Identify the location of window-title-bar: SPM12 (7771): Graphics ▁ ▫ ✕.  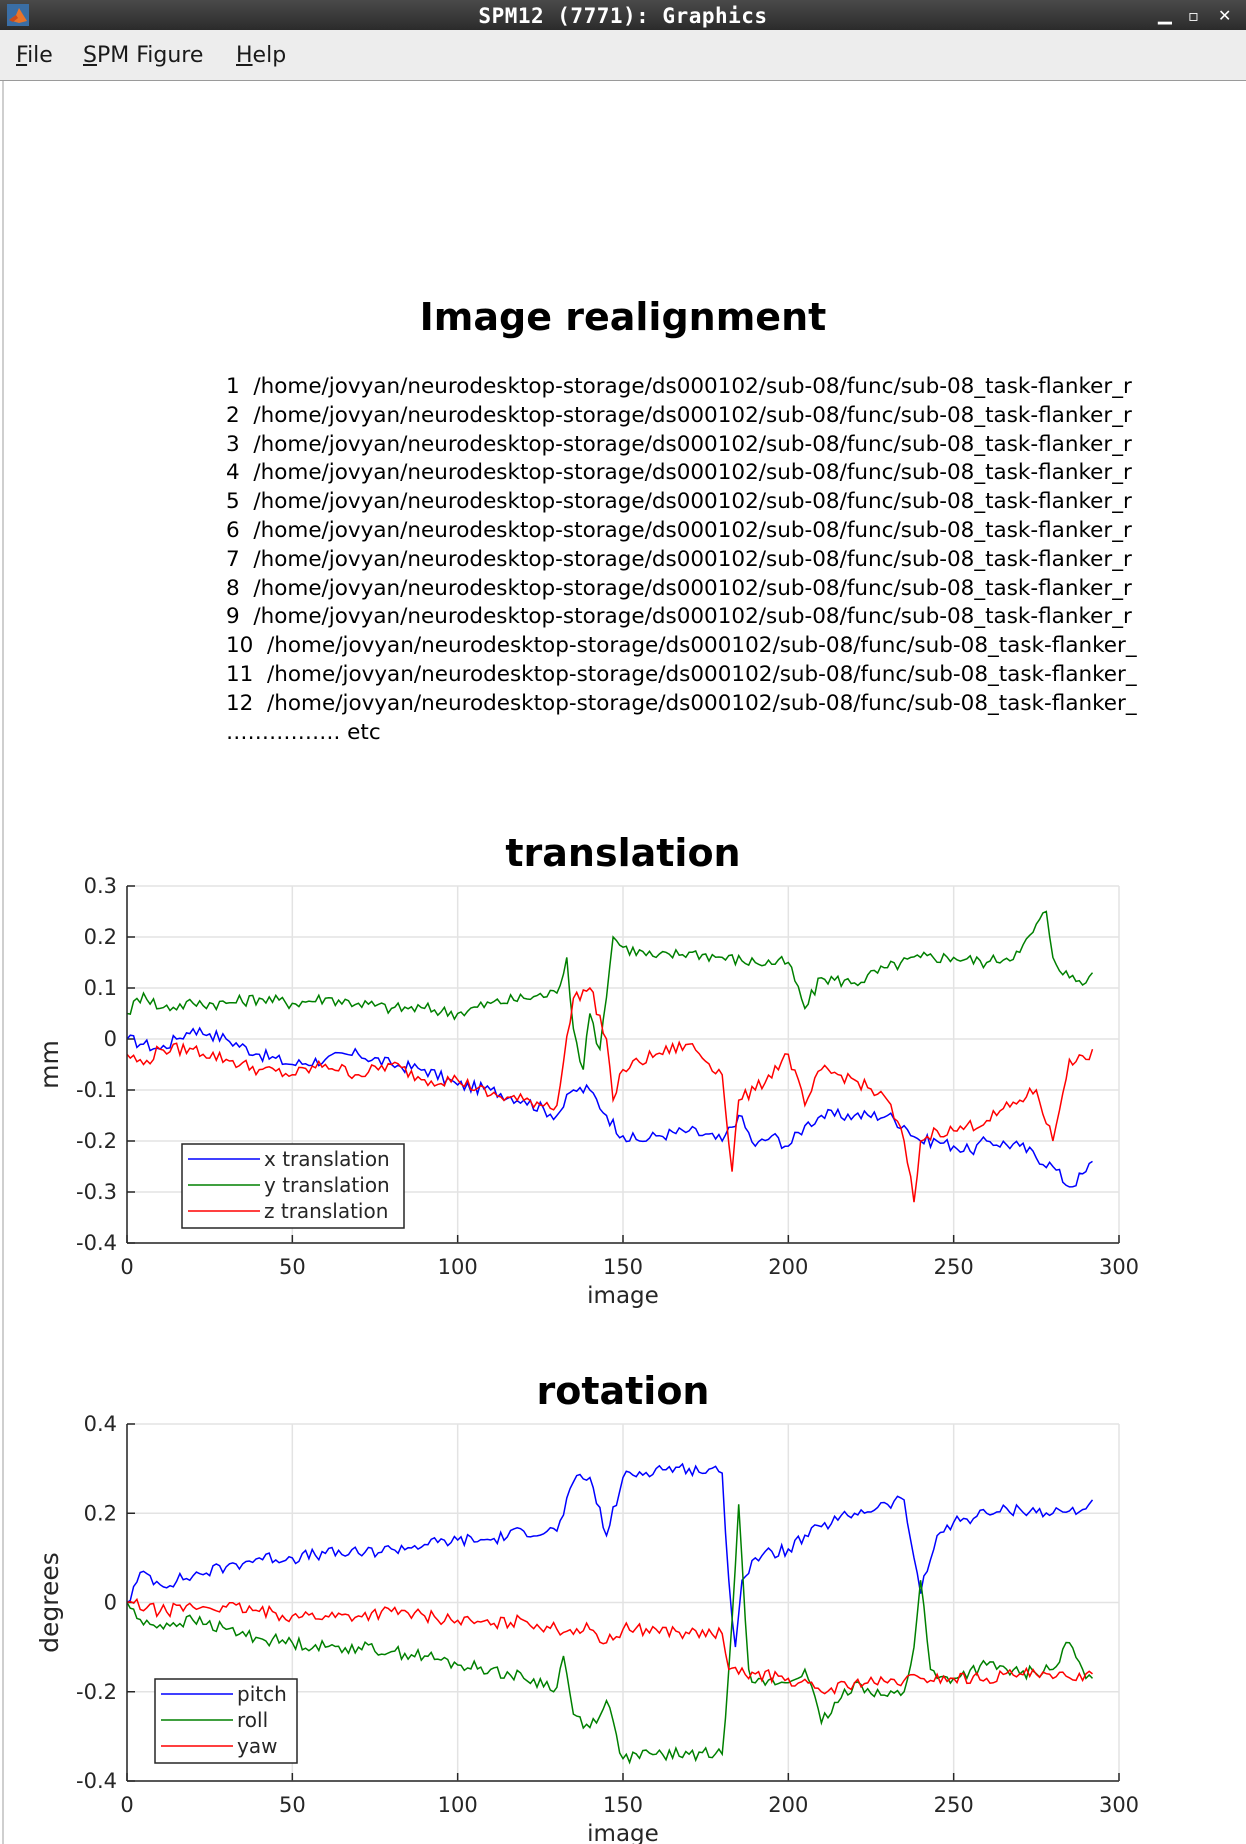
(623, 15).